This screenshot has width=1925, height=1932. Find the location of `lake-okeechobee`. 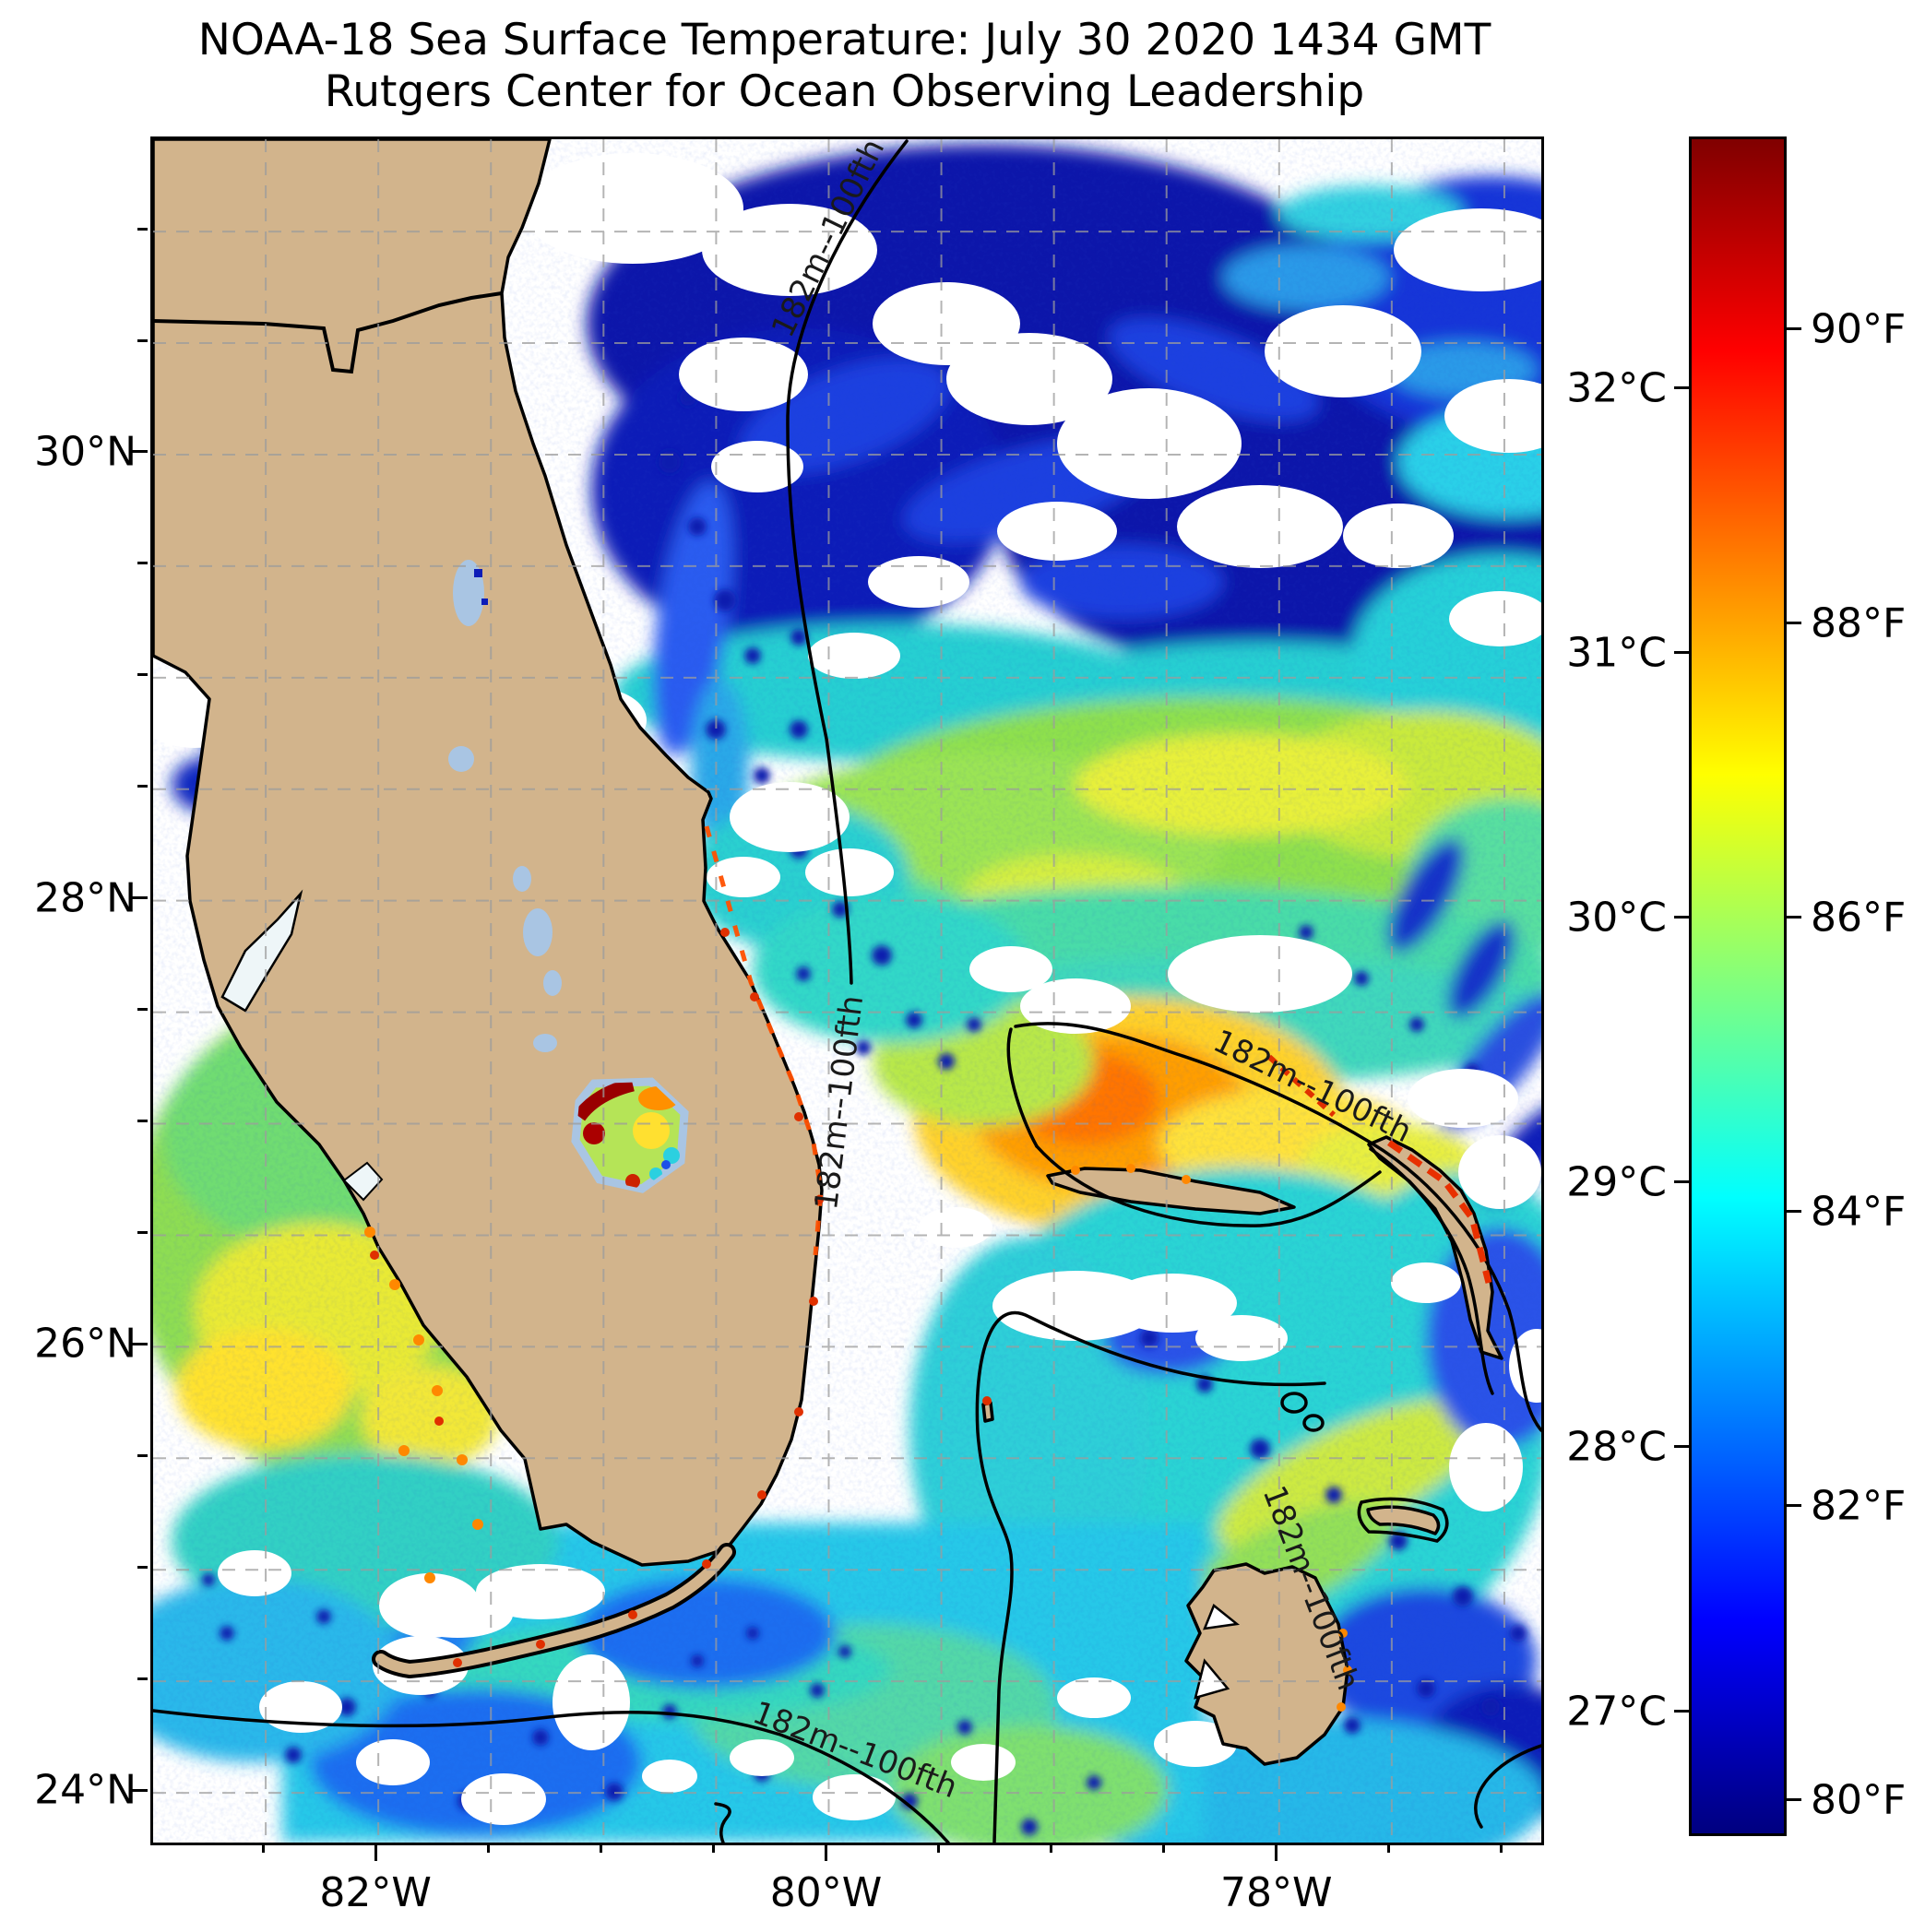

lake-okeechobee is located at coordinates (630, 1135).